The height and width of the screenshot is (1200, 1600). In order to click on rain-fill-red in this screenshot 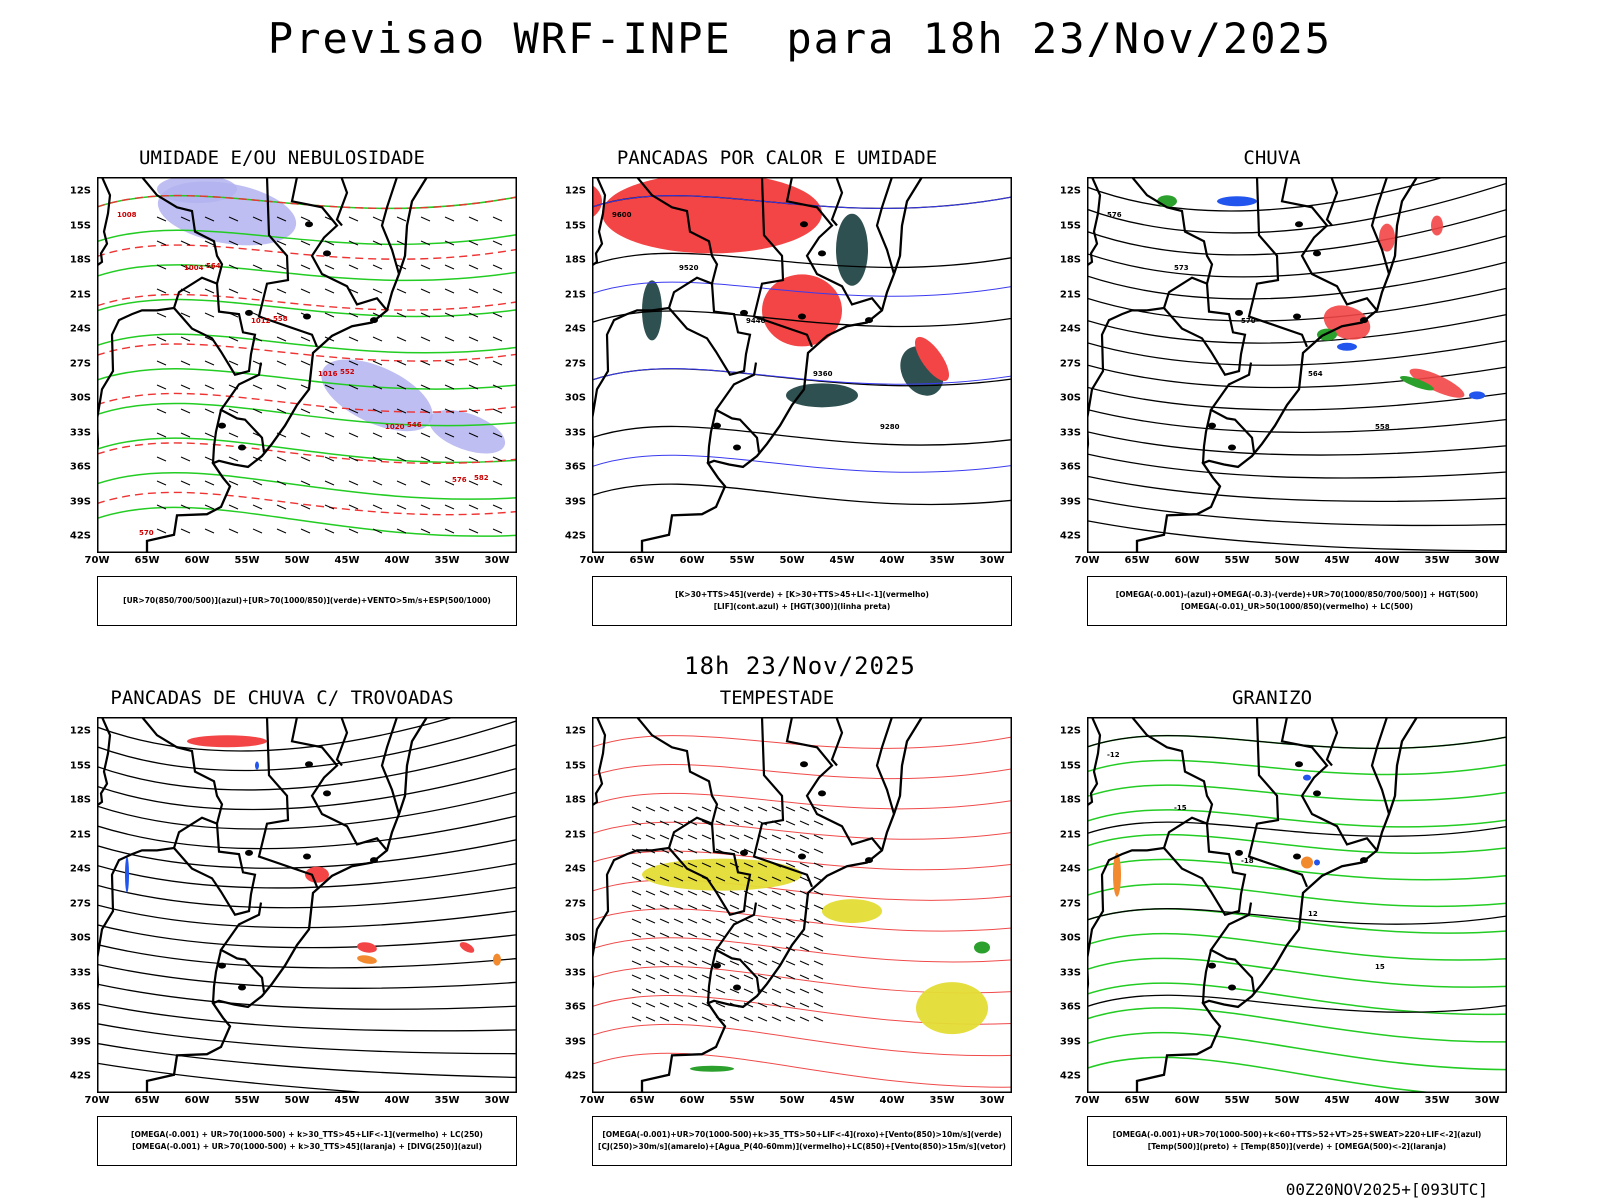, I will do `click(1347, 322)`.